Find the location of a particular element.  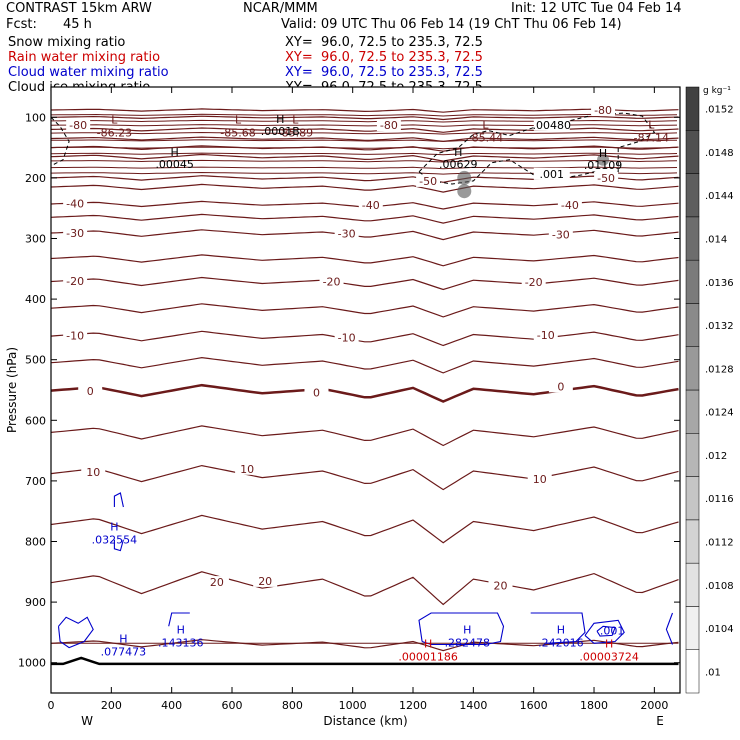

snow-high-value: .00045 is located at coordinates (174, 164).